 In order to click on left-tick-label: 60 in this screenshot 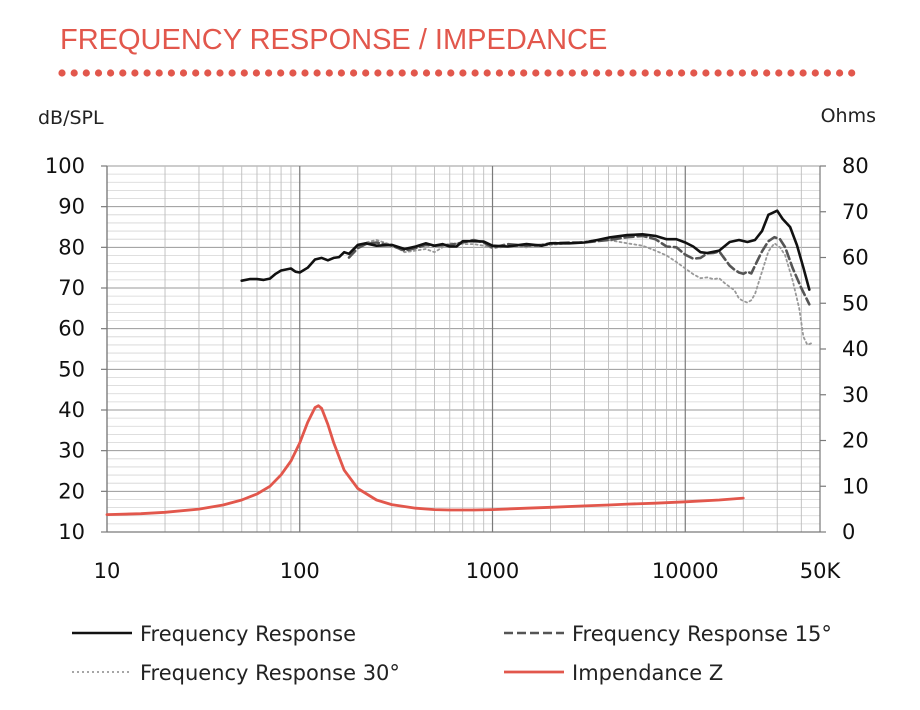, I will do `click(71, 329)`.